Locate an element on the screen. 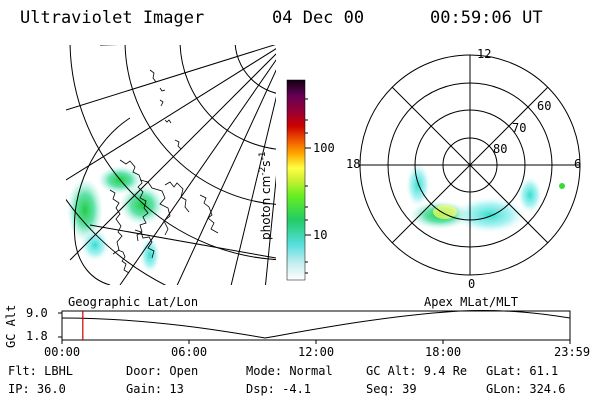 This screenshot has height=400, width=600. apex-label: Apex MLat/MLT is located at coordinates (471, 302).